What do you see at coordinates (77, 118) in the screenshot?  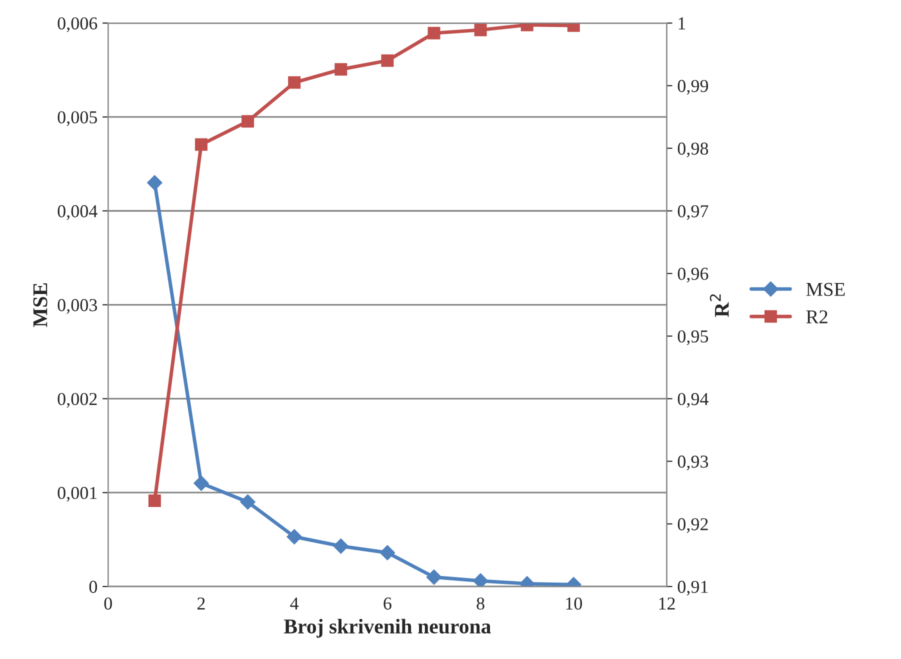 I see `y-tick-label: 0,005` at bounding box center [77, 118].